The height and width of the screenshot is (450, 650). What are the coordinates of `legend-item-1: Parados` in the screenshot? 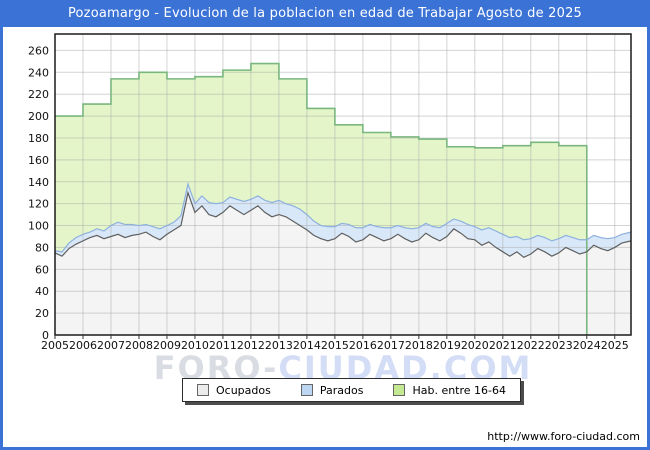 It's located at (332, 390).